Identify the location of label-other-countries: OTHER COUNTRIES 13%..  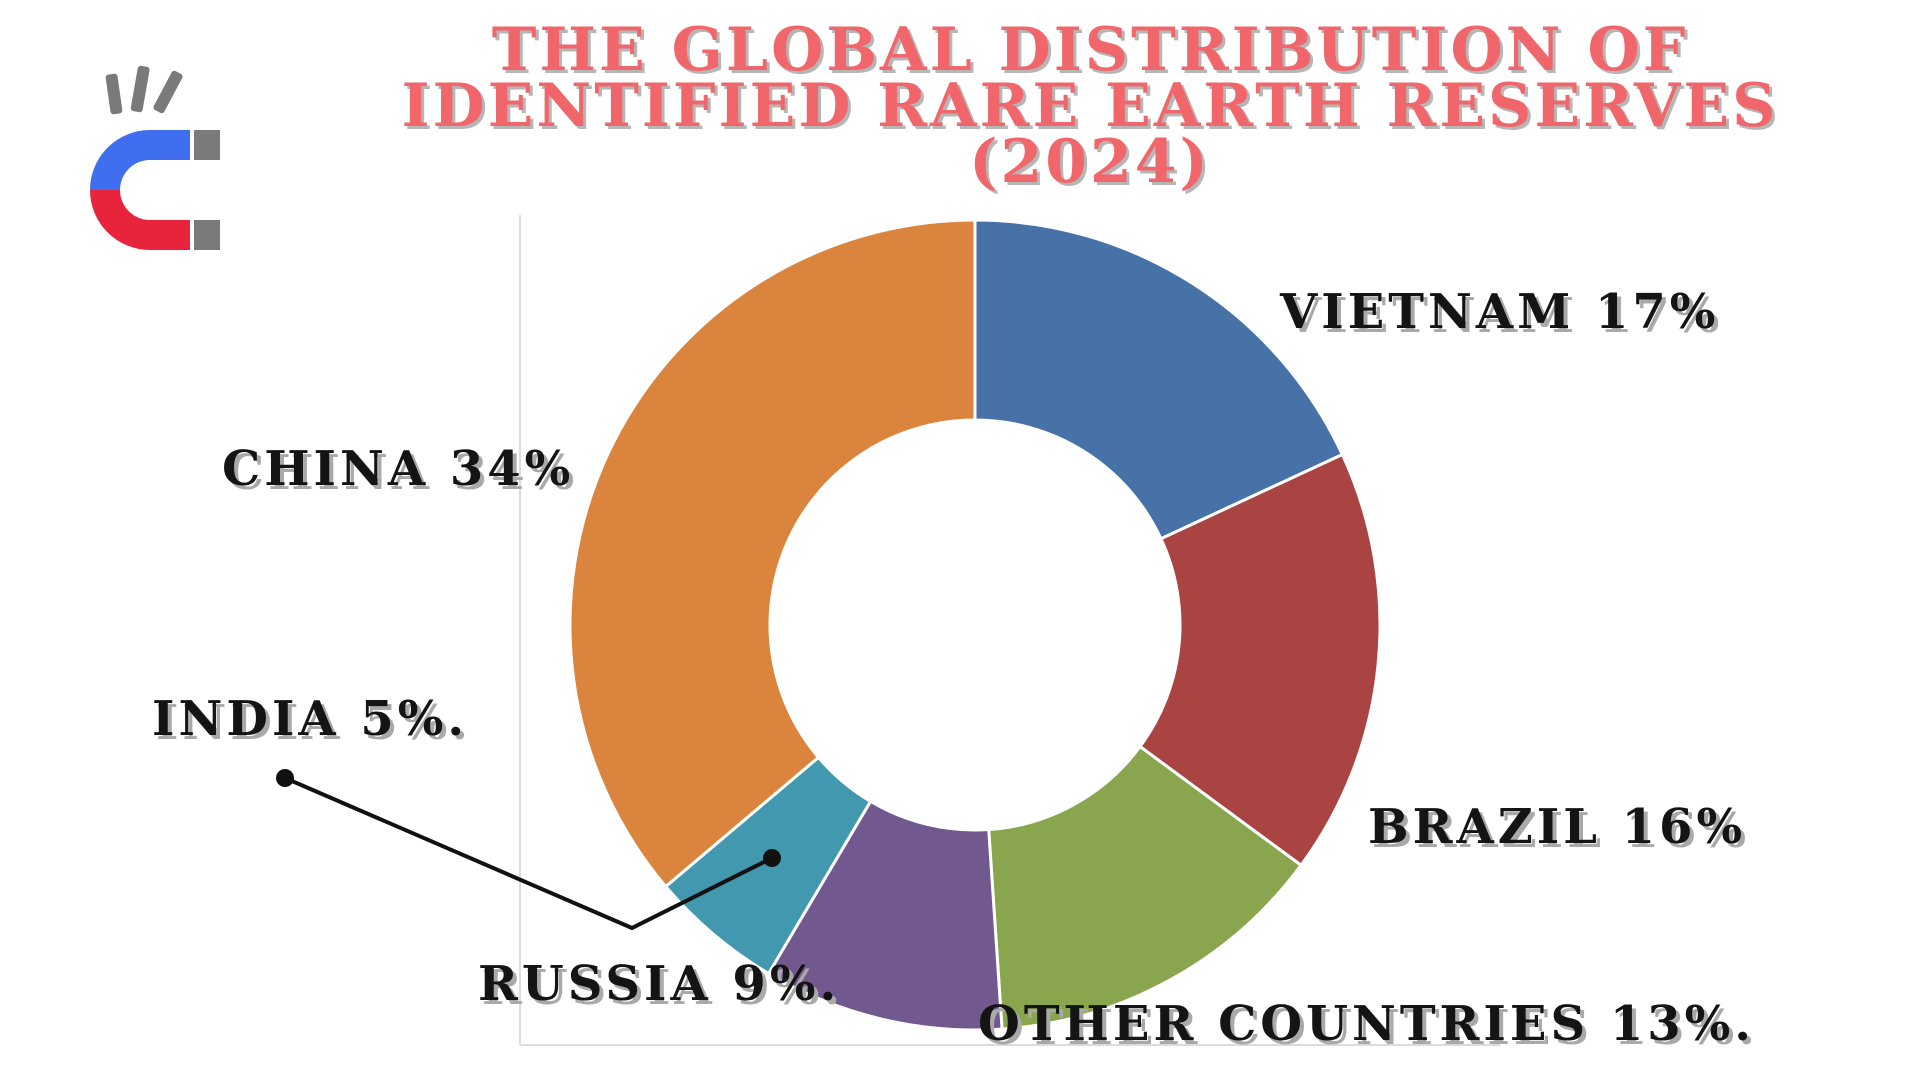
(1366, 1024).